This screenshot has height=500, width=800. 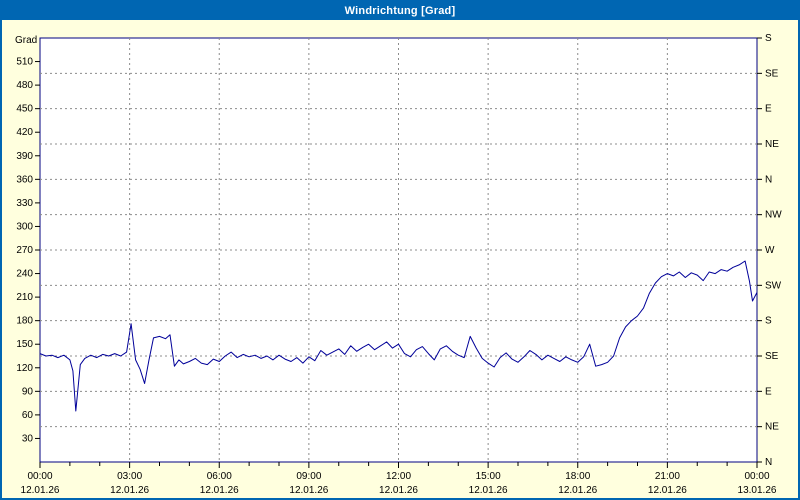 I want to click on y-axis-tick-label: 270, so click(x=24, y=250).